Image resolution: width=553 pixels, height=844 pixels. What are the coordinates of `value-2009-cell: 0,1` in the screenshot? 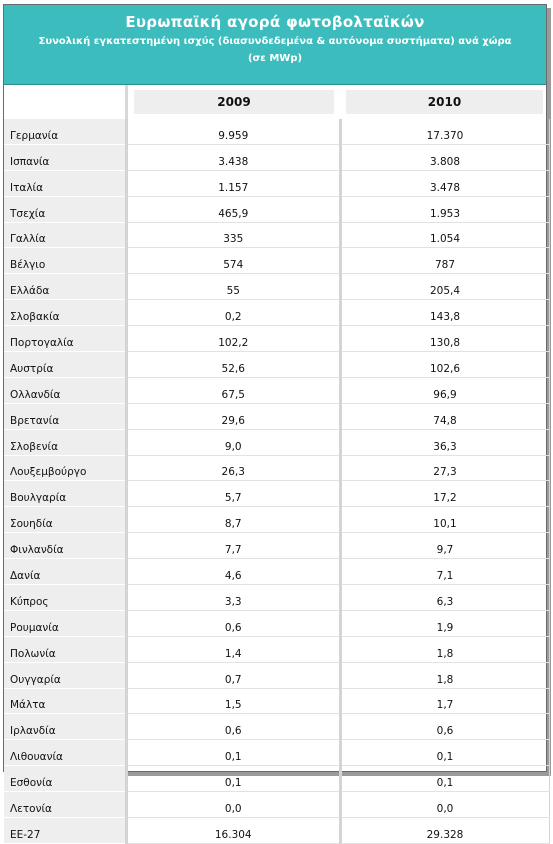 It's located at (232, 753).